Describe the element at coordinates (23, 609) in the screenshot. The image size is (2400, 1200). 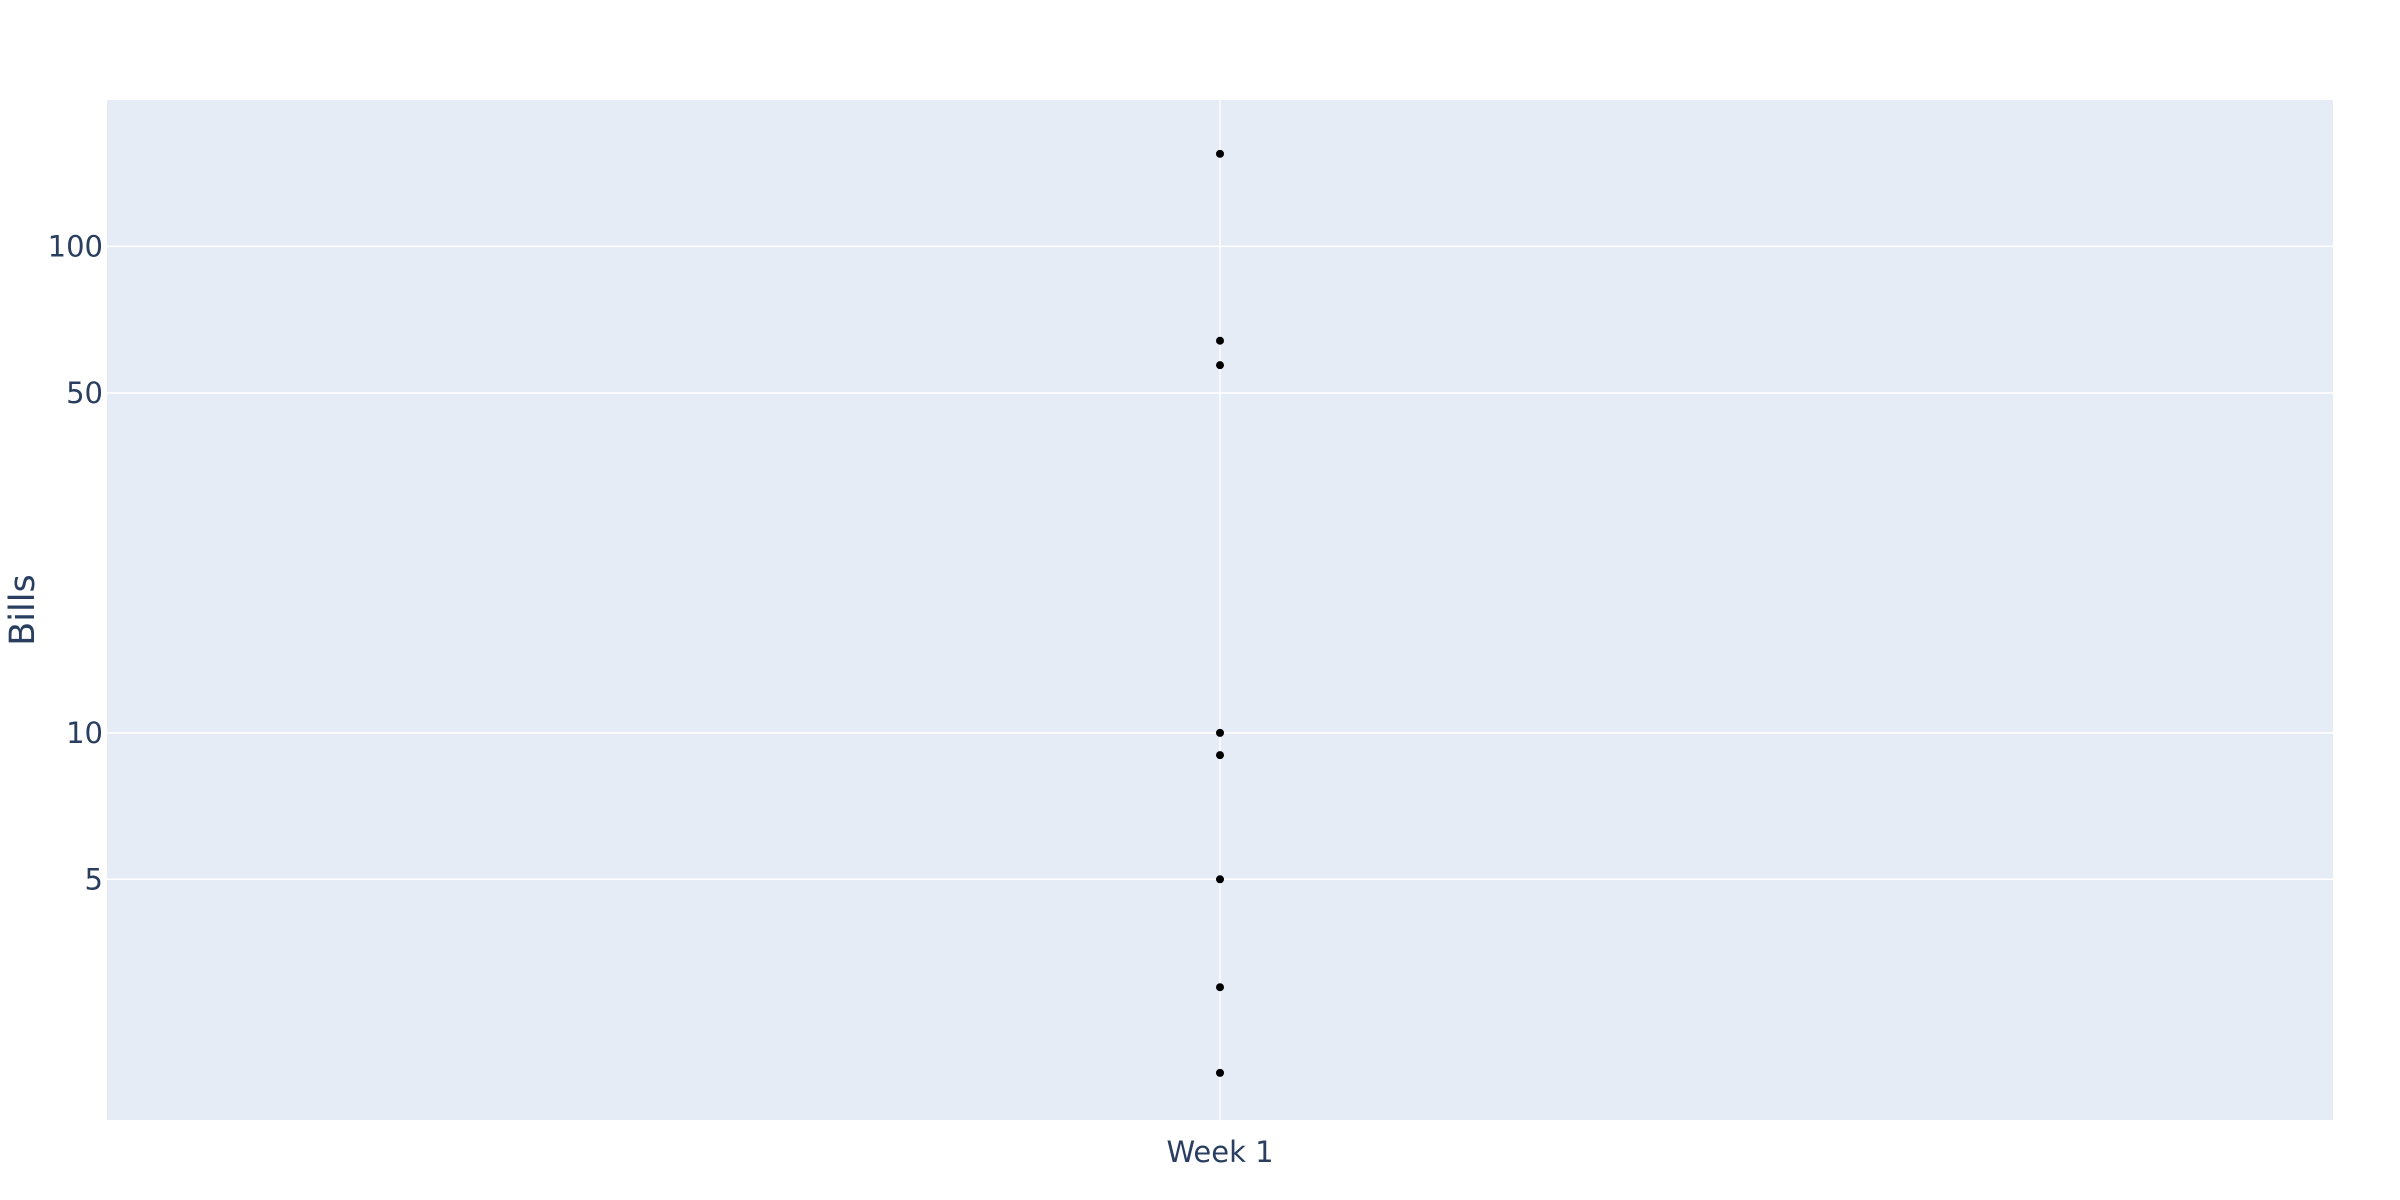
I see `y-axis-title: Bills` at that location.